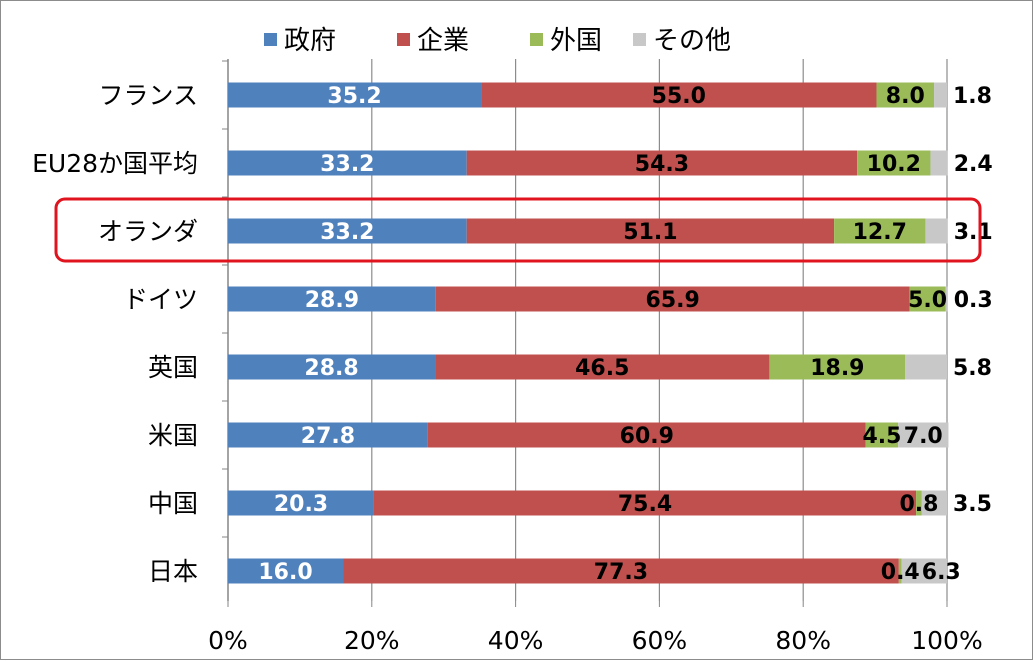 This screenshot has width=1033, height=661. I want to click on tick-label: 20%, so click(372, 640).